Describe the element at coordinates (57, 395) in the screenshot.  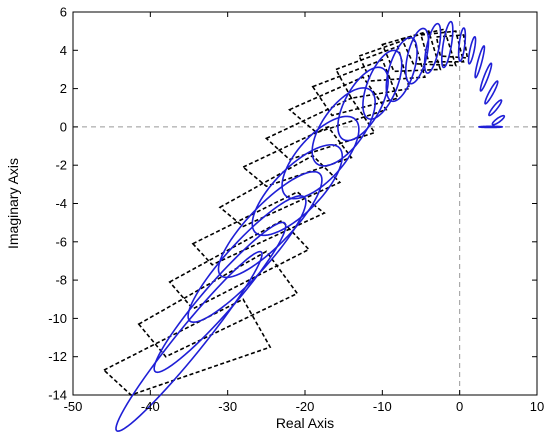
I see `y-tick-label: -14` at that location.